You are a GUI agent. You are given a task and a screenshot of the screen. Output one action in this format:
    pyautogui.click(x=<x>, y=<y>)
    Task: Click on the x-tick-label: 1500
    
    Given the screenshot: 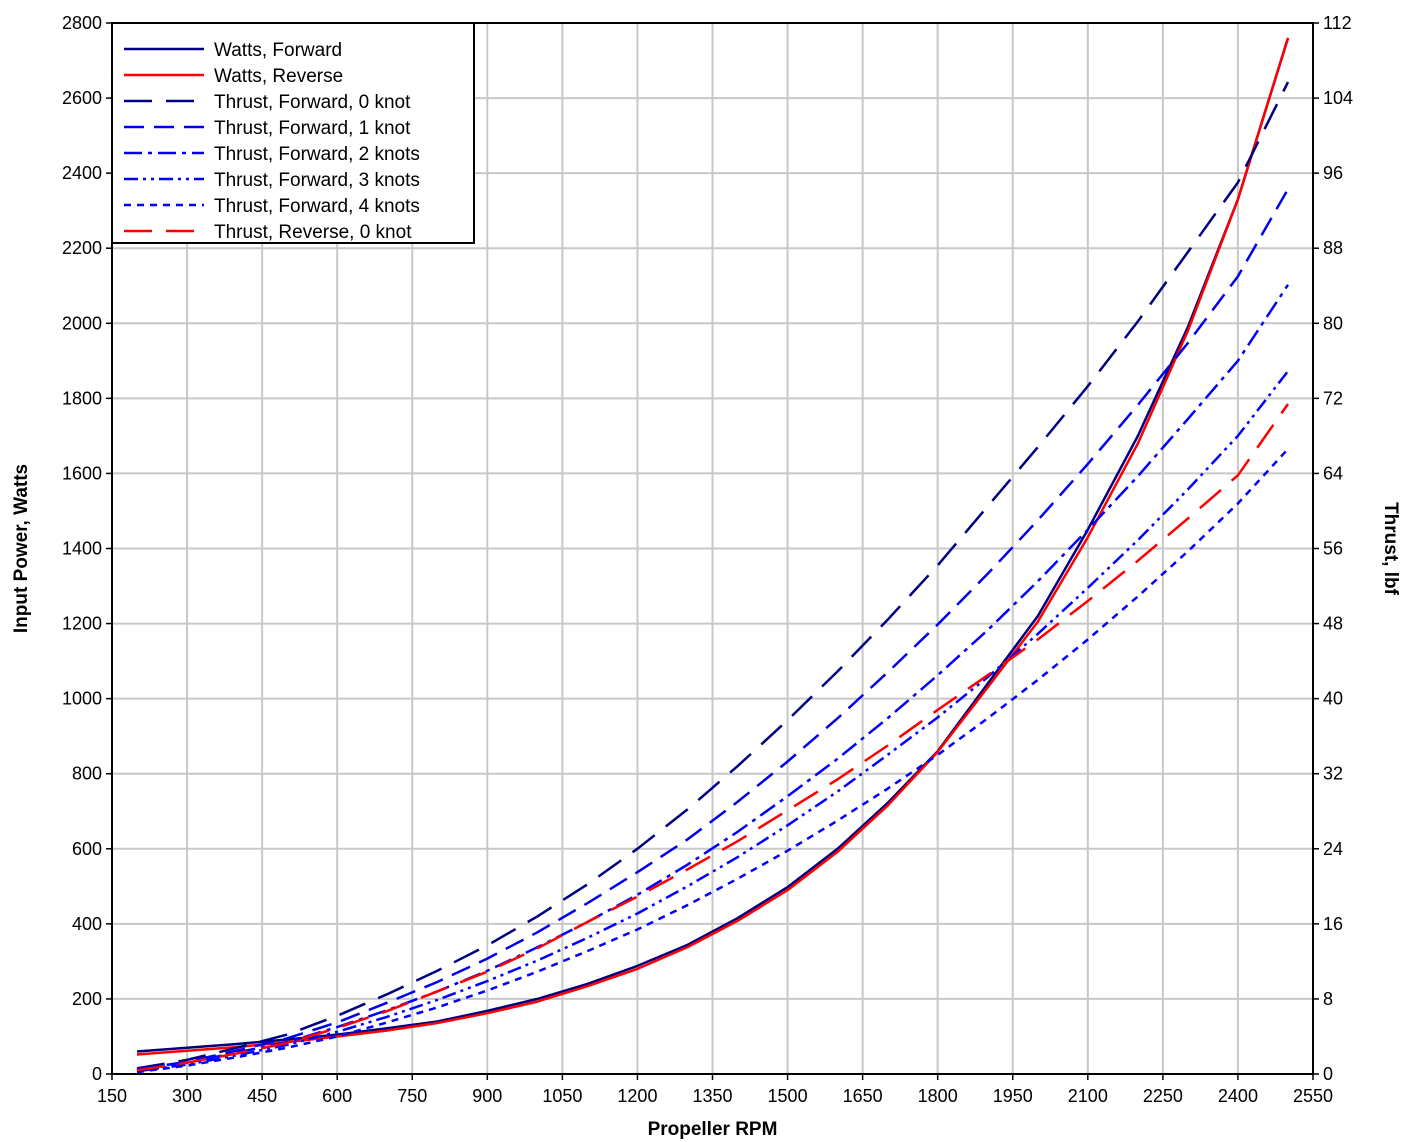 What is the action you would take?
    pyautogui.click(x=788, y=1096)
    